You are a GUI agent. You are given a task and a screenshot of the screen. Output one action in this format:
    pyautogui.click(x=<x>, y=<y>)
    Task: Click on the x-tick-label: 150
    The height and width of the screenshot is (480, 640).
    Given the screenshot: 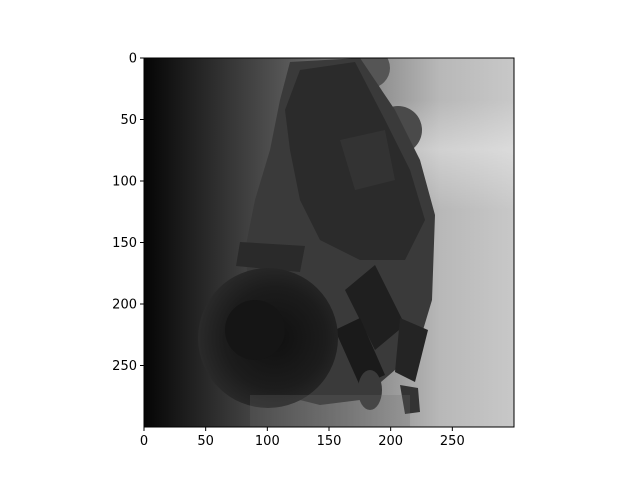 What is the action you would take?
    pyautogui.click(x=329, y=441)
    